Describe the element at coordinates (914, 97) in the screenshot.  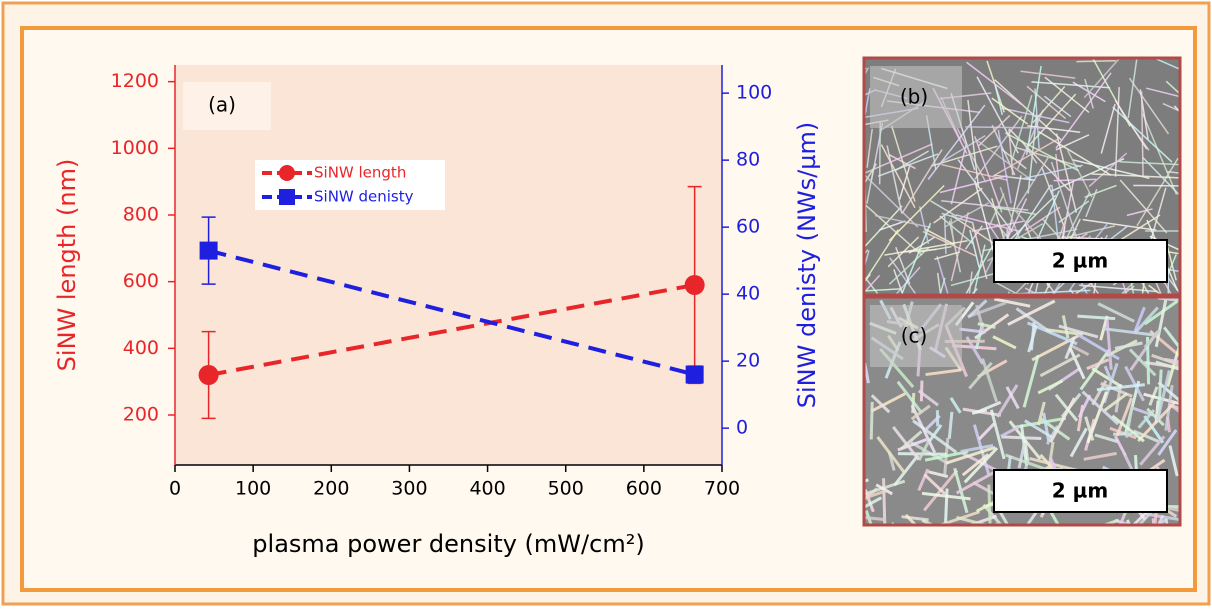
I see `panel-label: (b)` at that location.